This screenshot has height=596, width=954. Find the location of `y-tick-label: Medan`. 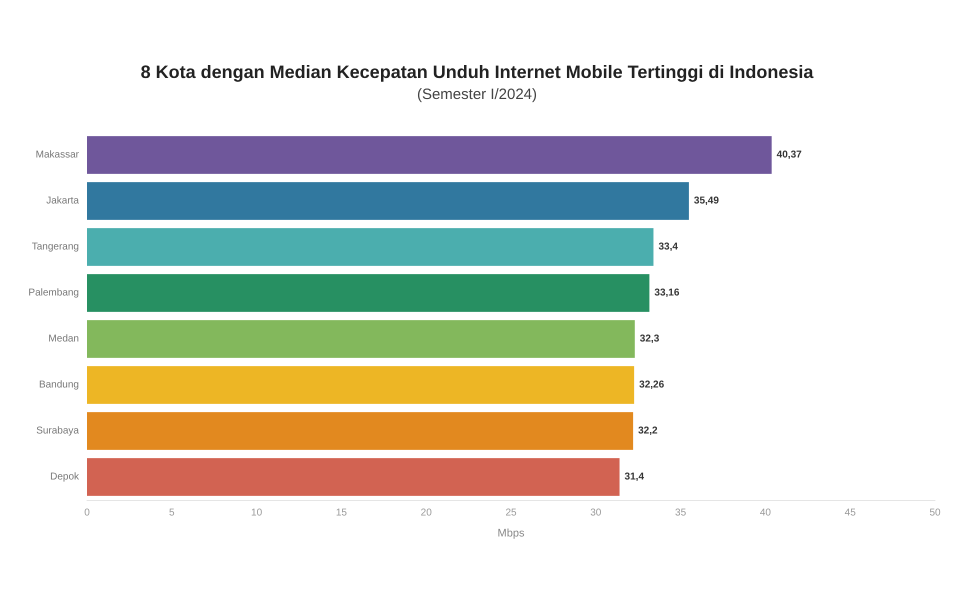

y-tick-label: Medan is located at coordinates (63, 339).